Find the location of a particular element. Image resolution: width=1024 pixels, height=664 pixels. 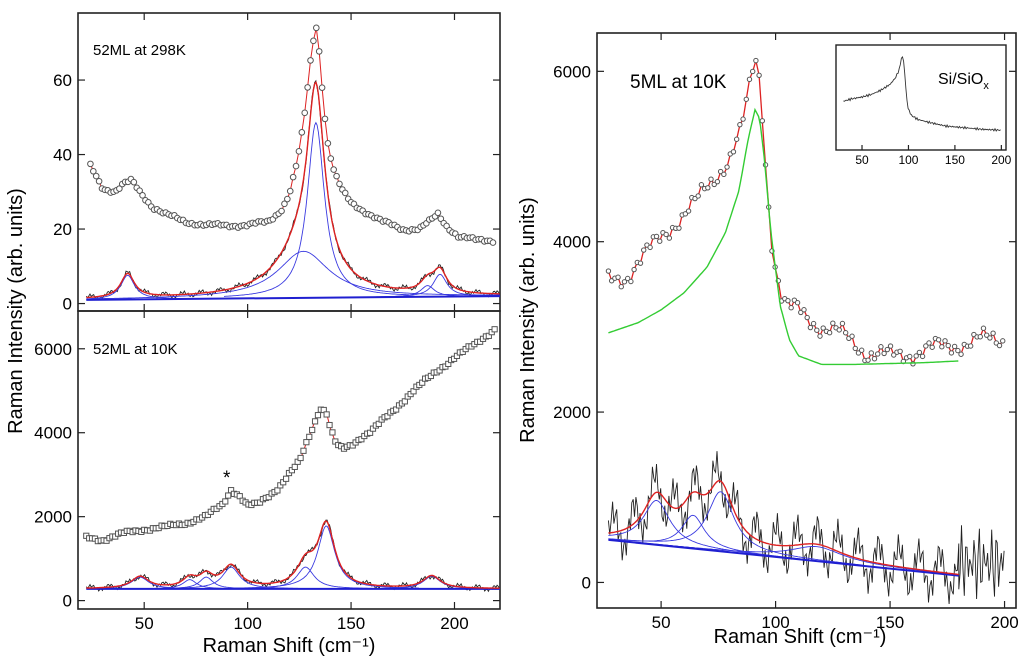

y-tick-label-1: 2000 is located at coordinates (572, 412).